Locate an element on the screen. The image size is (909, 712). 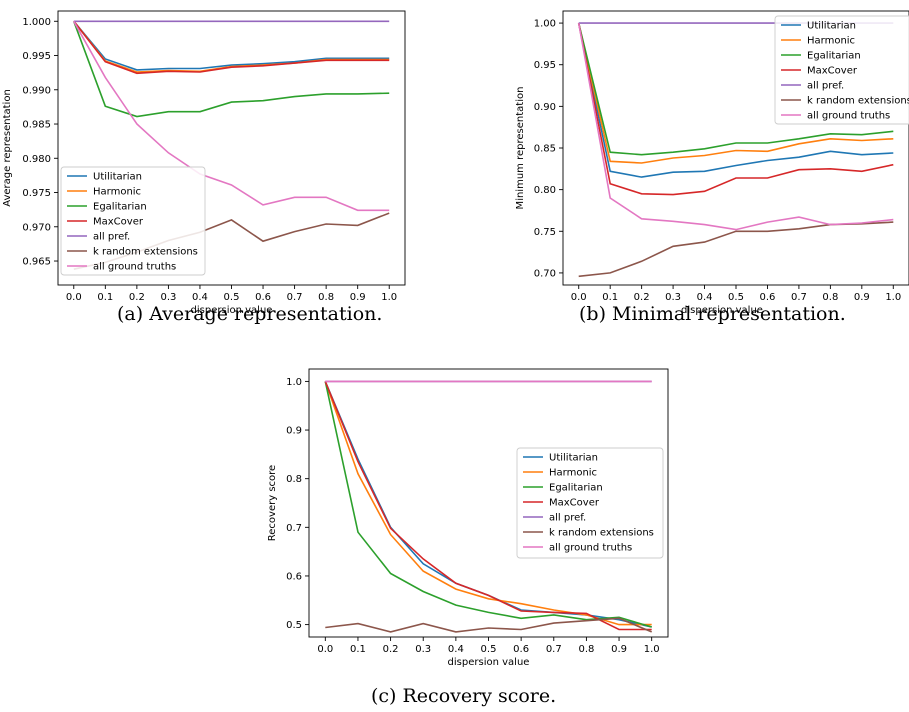
y-tick-label: 0.7 is located at coordinates (294, 528).